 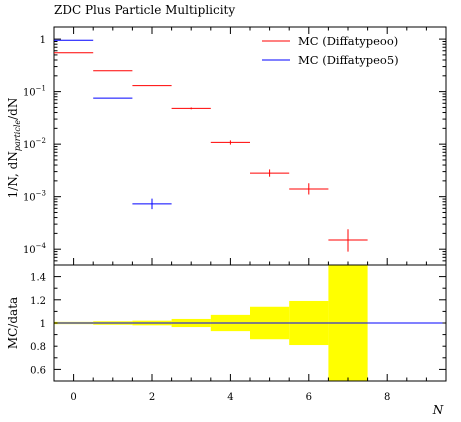 I want to click on main-y-axis-label-text: 1/N, dN, so click(x=13, y=174).